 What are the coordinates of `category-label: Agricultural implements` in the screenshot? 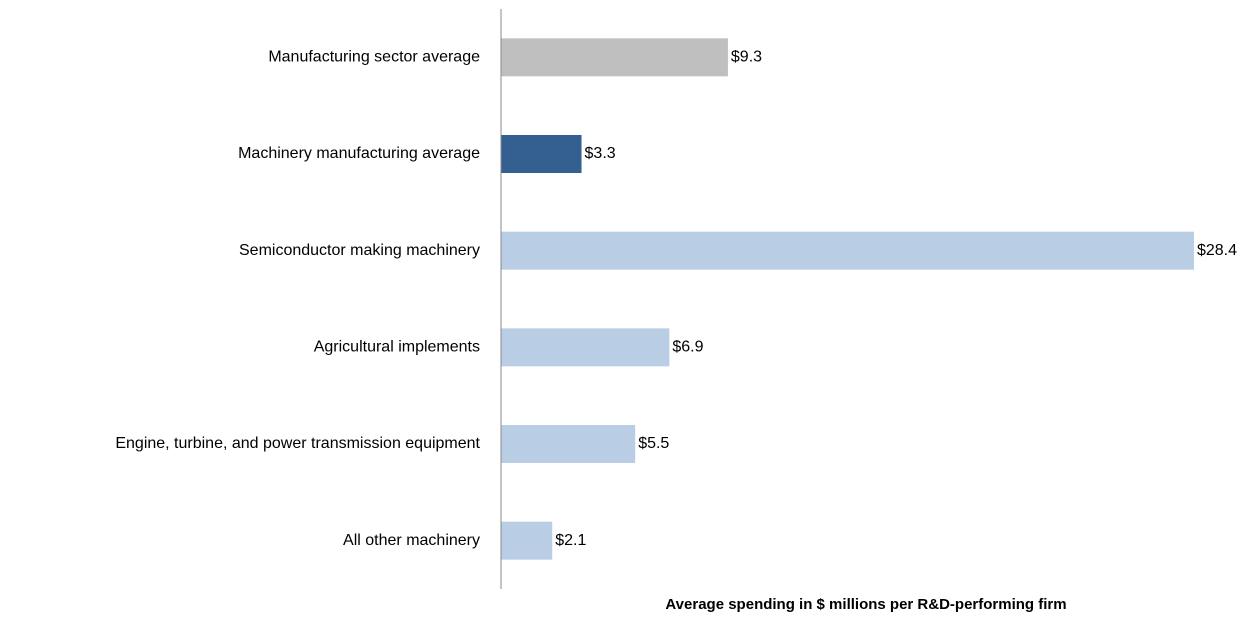 It's located at (397, 347).